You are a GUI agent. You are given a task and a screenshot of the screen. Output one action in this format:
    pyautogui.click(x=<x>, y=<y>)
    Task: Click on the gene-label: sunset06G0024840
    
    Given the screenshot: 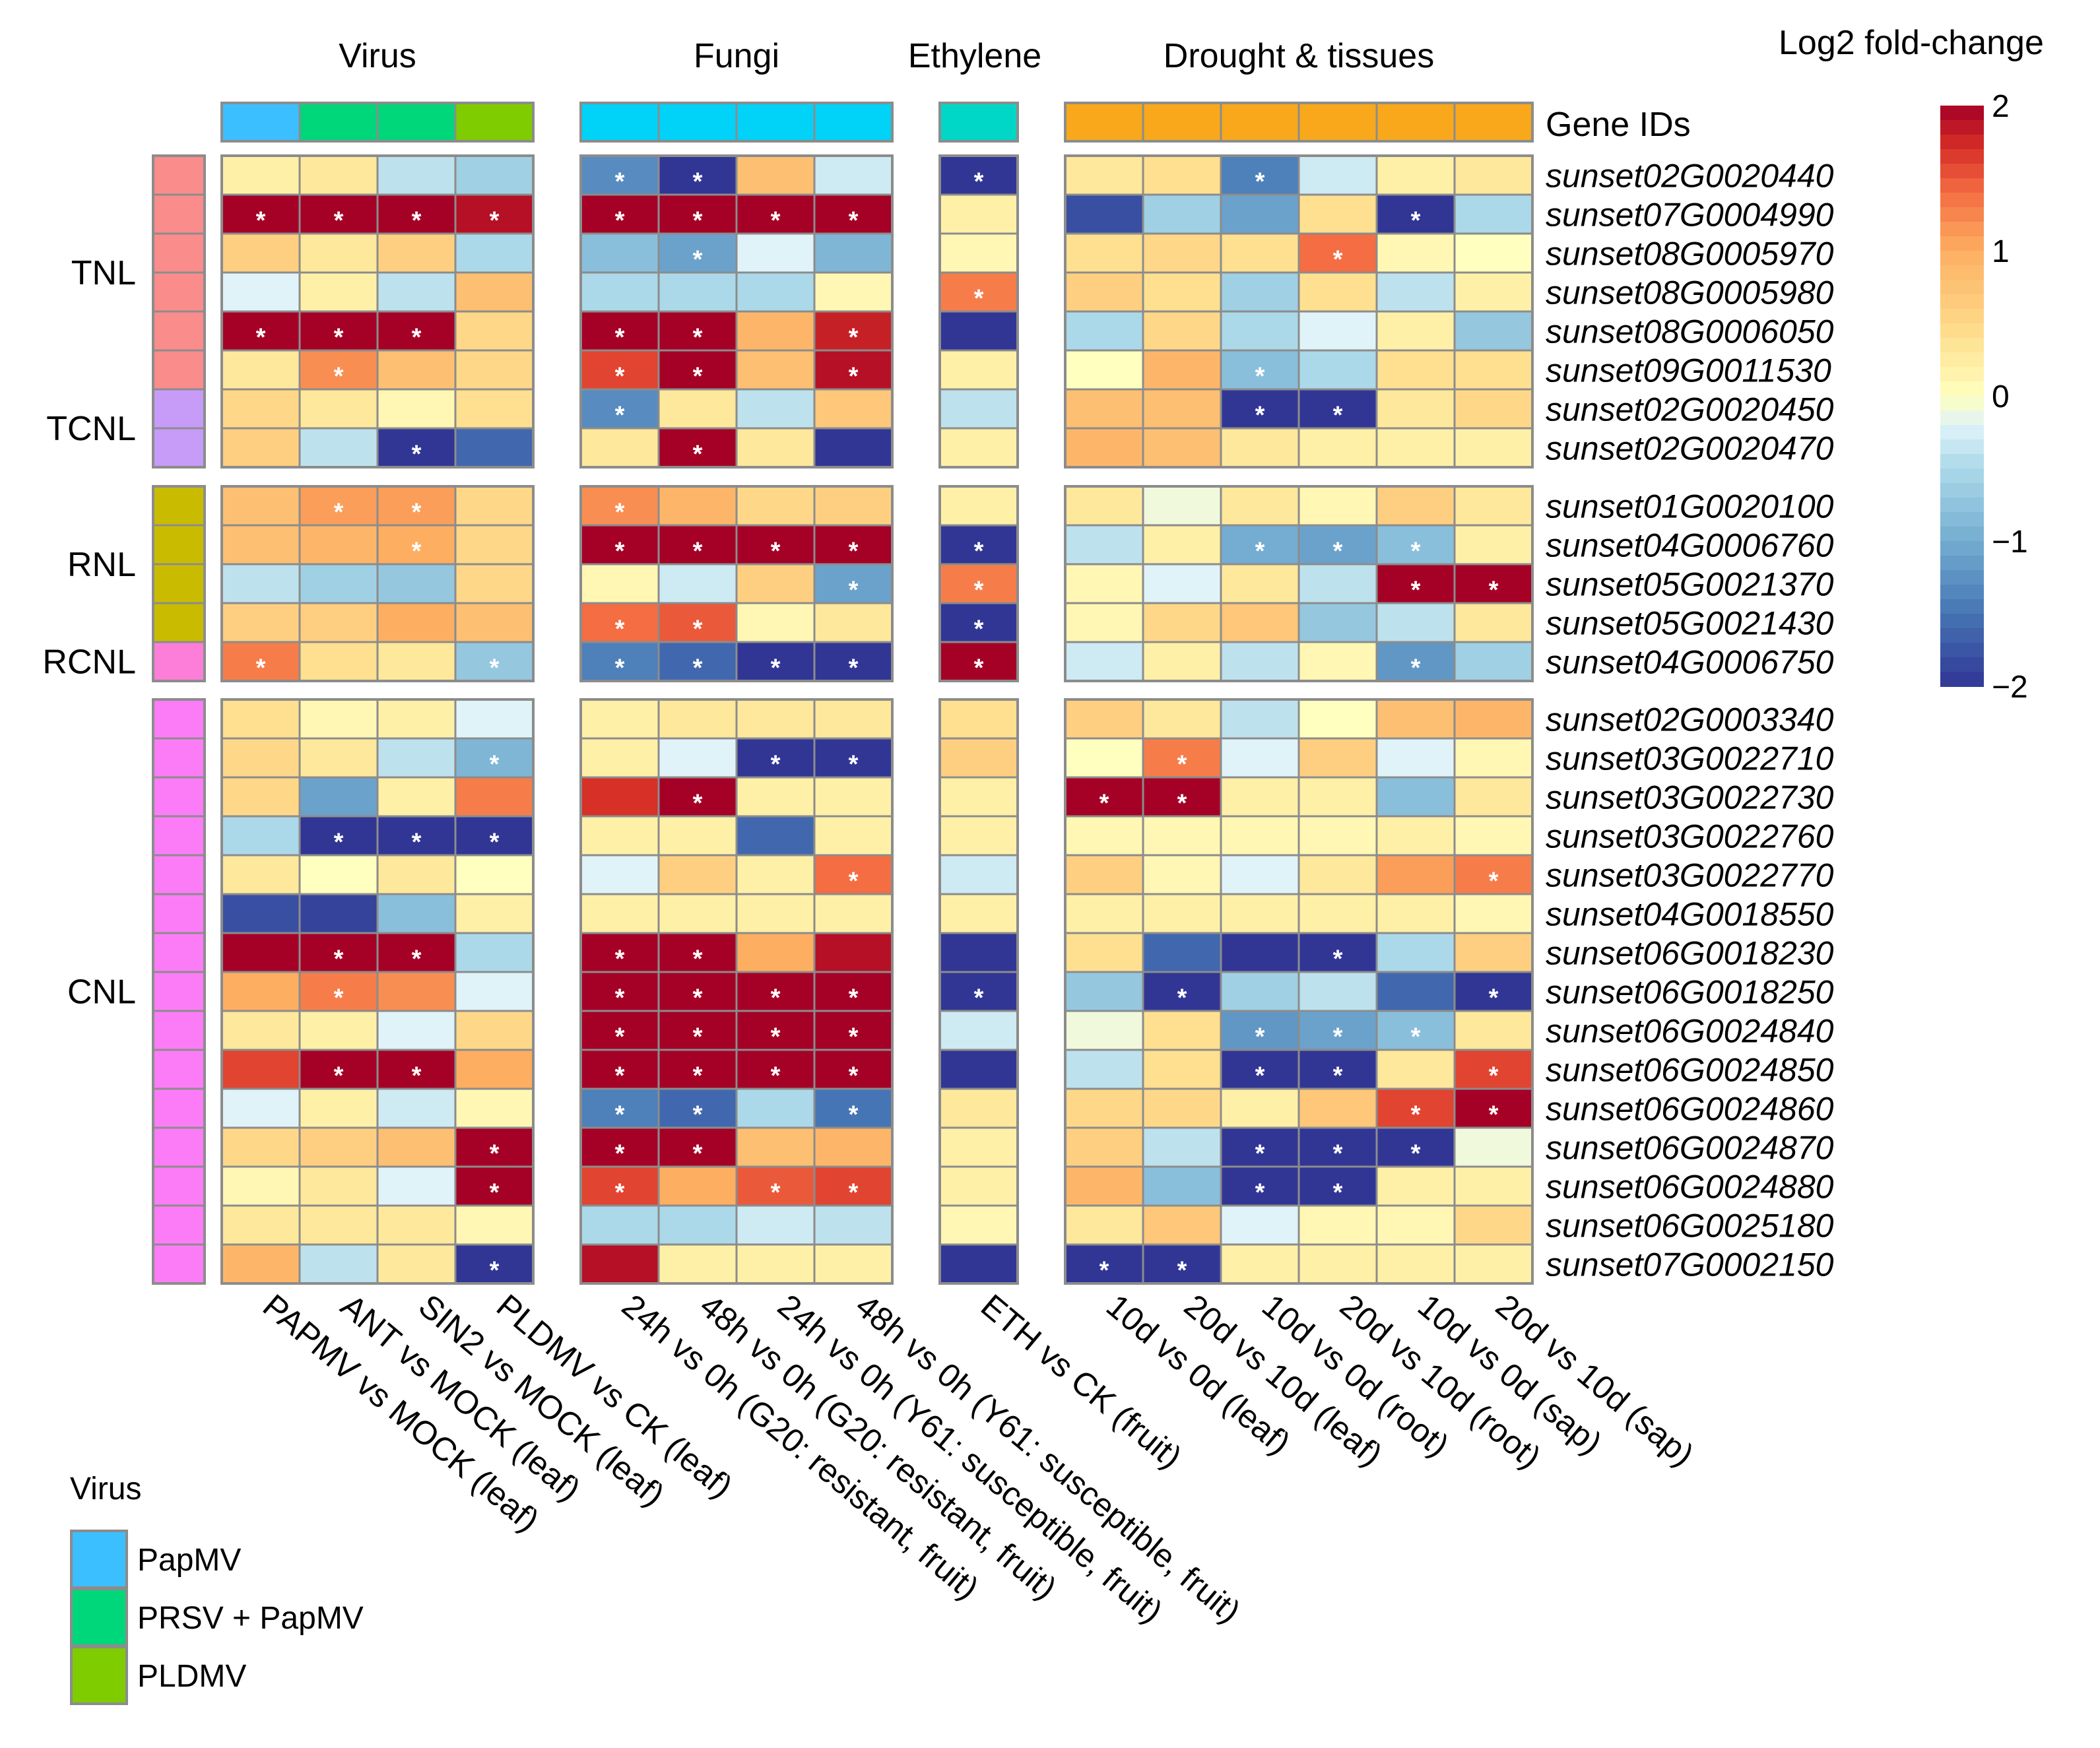 What is the action you would take?
    pyautogui.click(x=1690, y=1031)
    